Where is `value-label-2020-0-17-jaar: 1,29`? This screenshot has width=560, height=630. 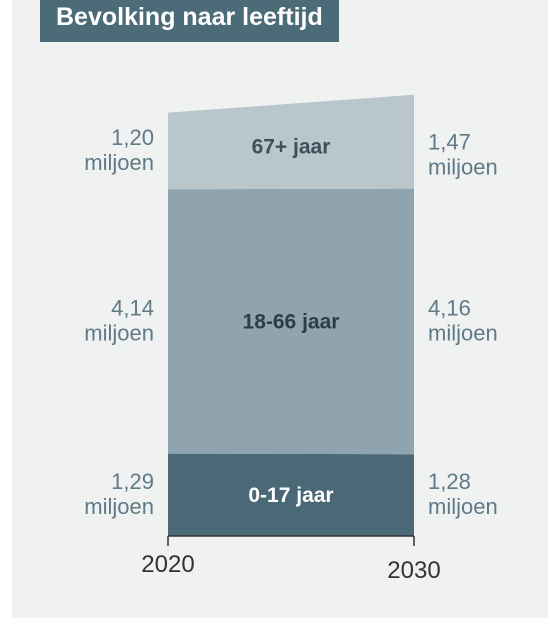 value-label-2020-0-17-jaar: 1,29 is located at coordinates (132, 481).